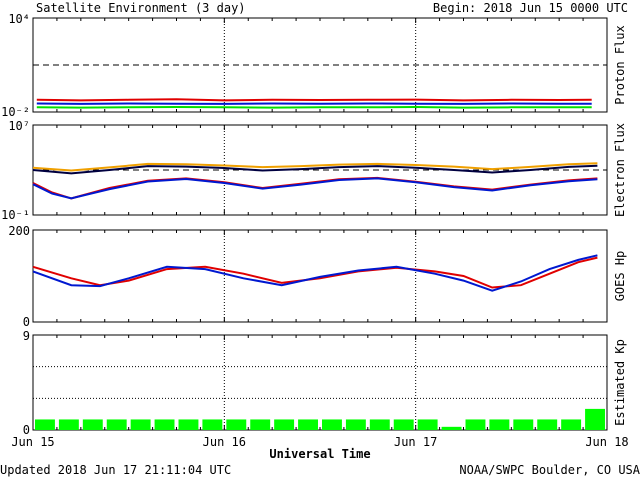  I want to click on y-axis-label: Electron Flux, so click(620, 170).